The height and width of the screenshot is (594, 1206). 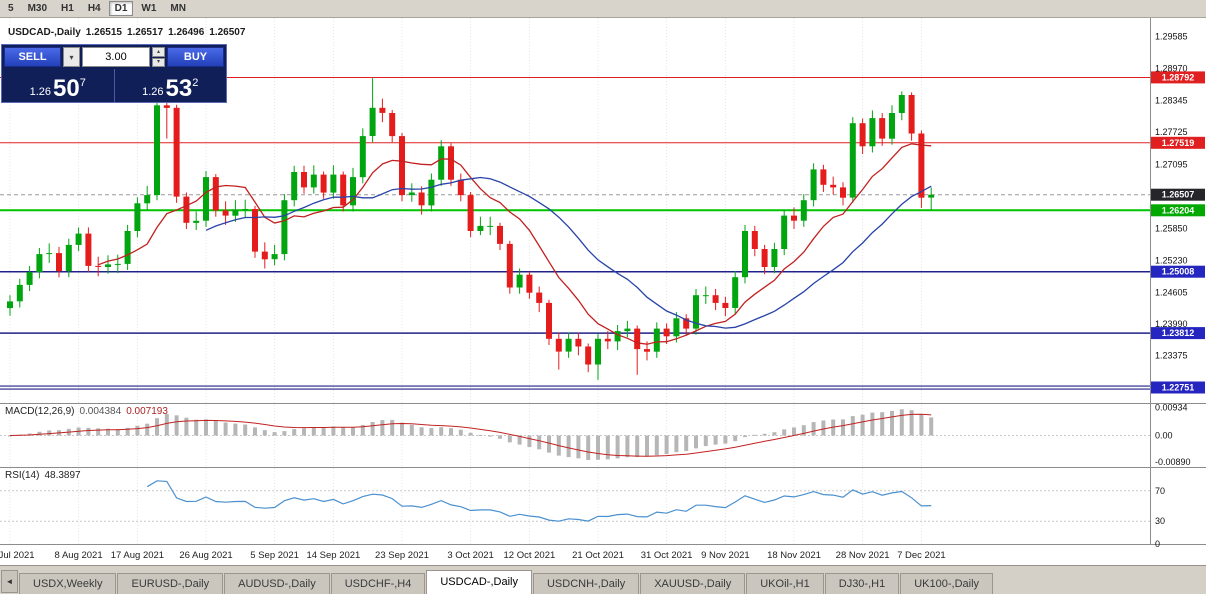 I want to click on macd-signal-line, so click(x=470, y=435).